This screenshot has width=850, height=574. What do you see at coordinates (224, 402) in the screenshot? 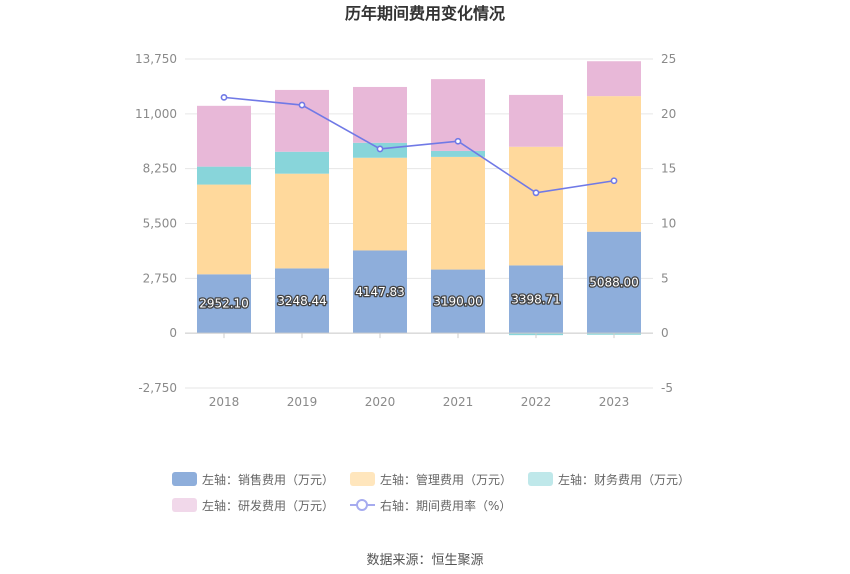
I see `x-tick-label: 2018` at bounding box center [224, 402].